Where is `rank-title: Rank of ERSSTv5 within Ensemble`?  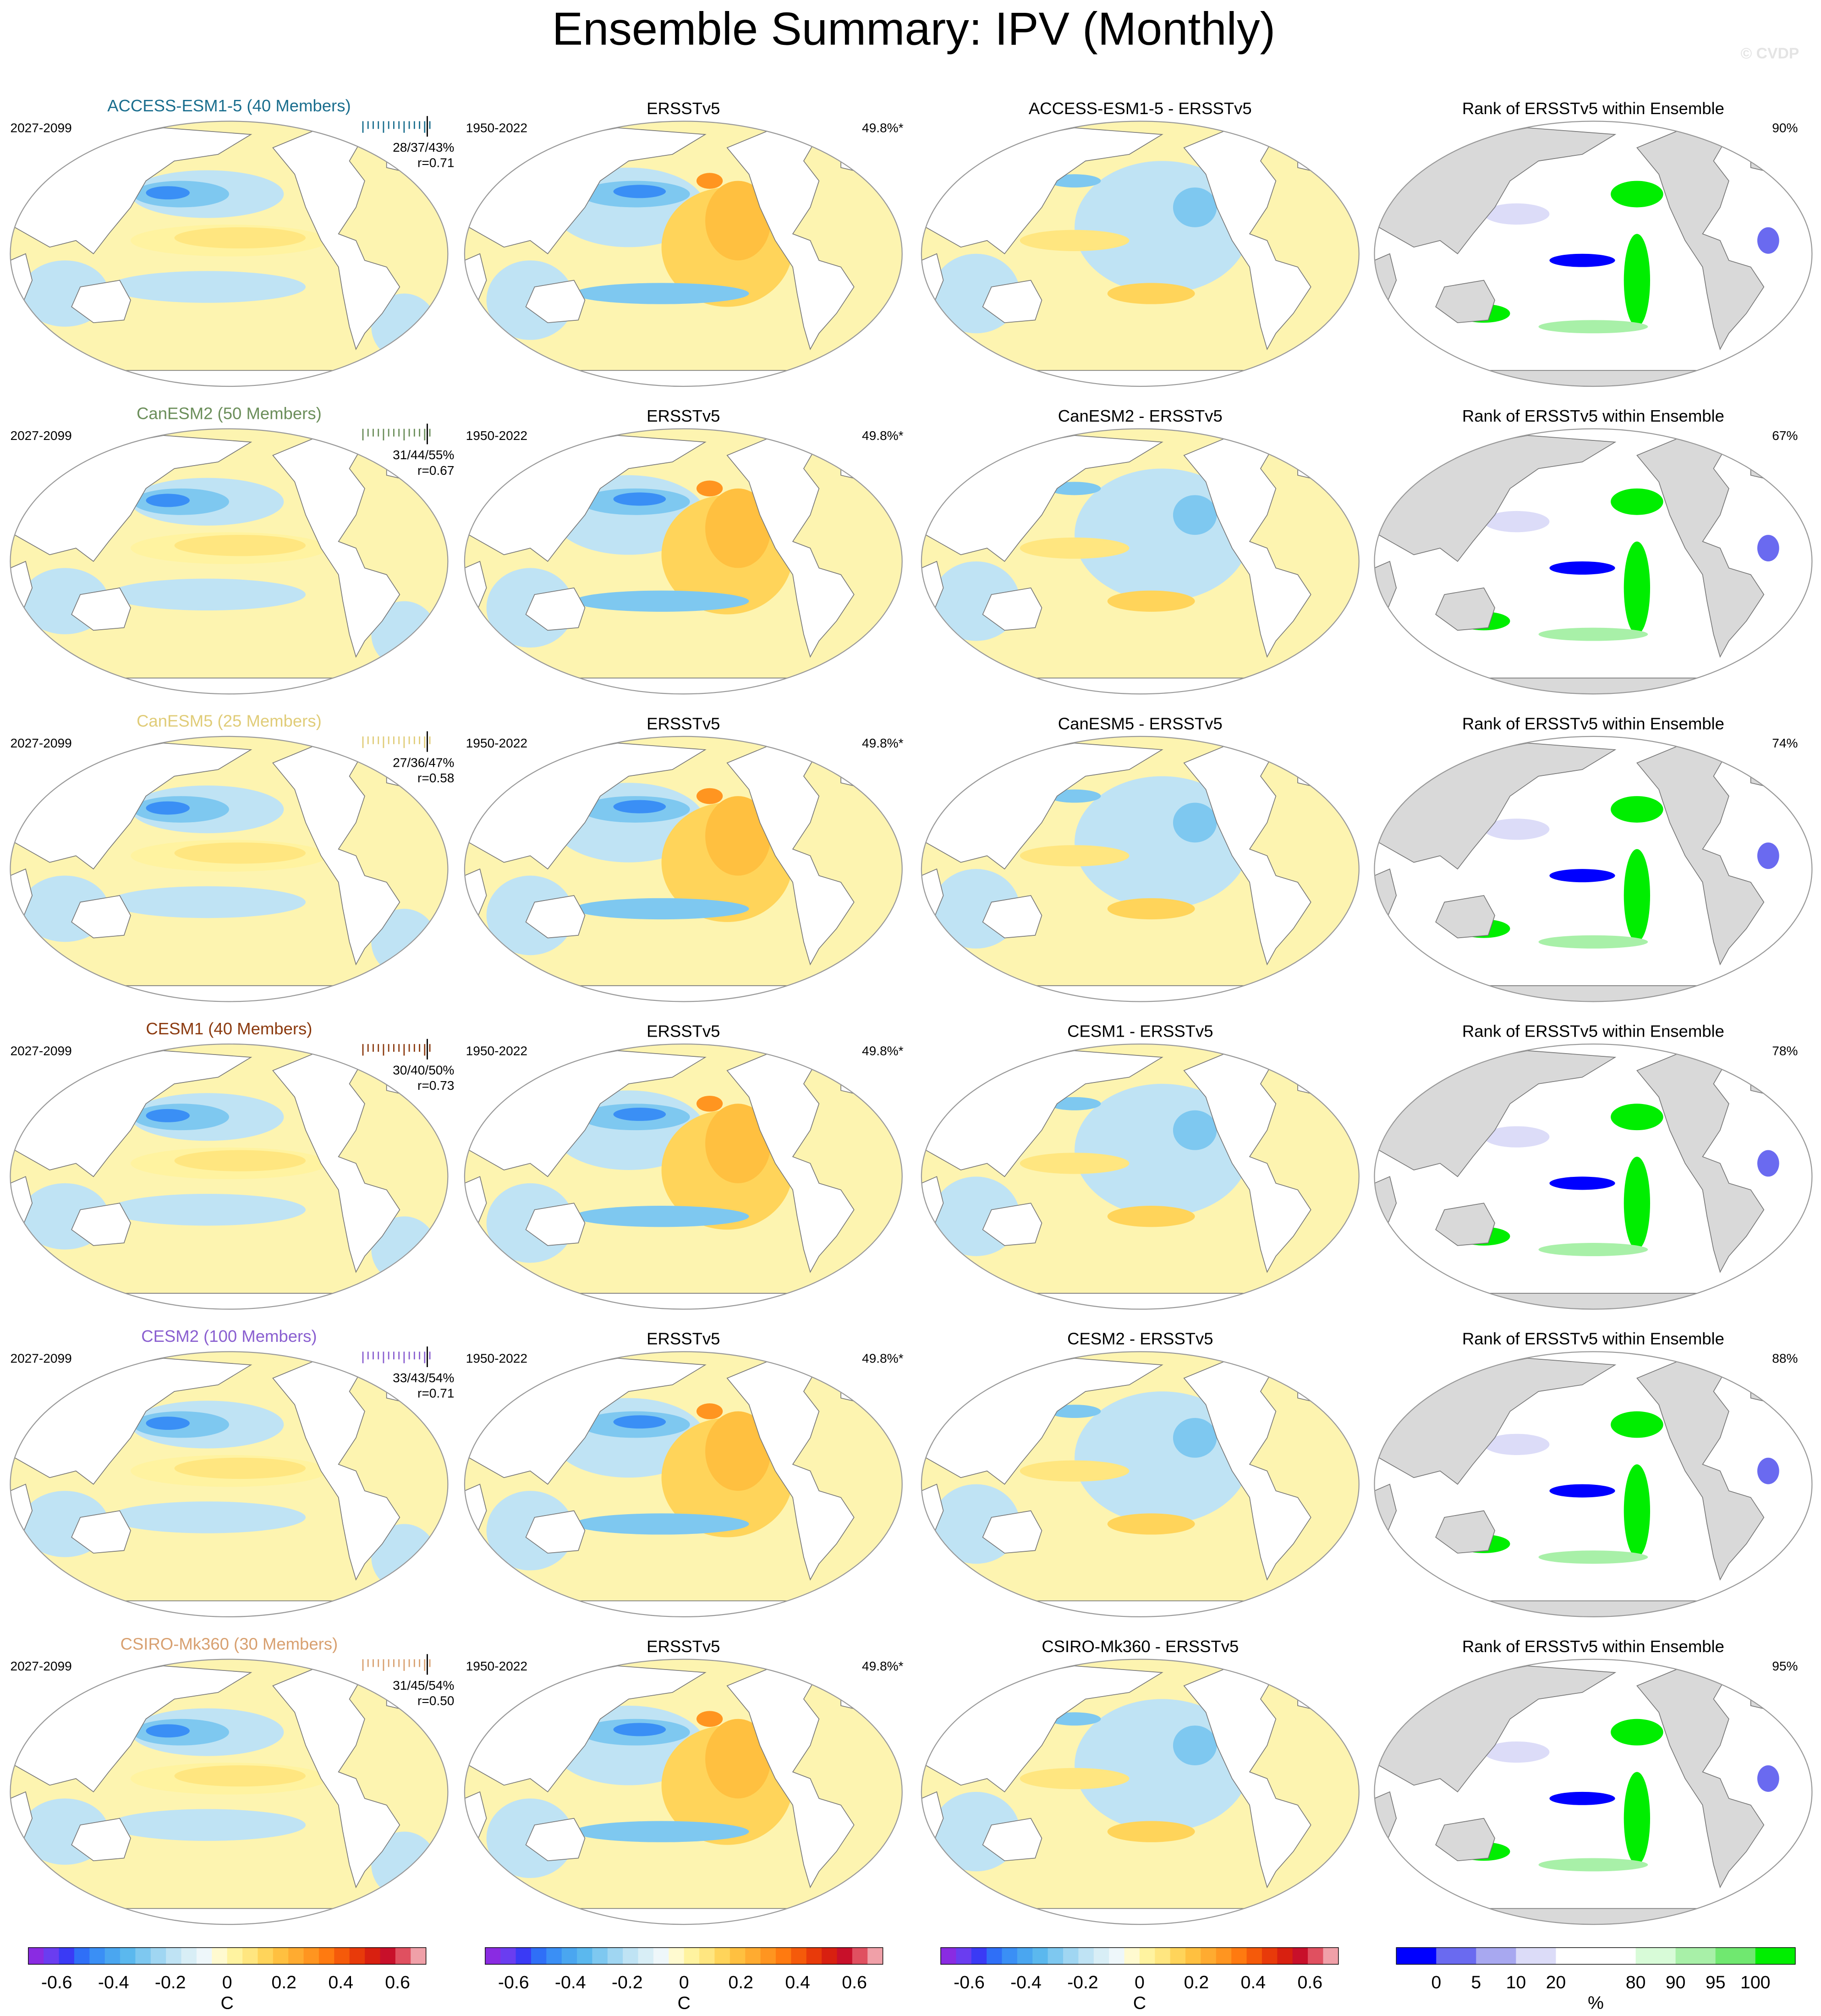 rank-title: Rank of ERSSTv5 within Ensemble is located at coordinates (1593, 1031).